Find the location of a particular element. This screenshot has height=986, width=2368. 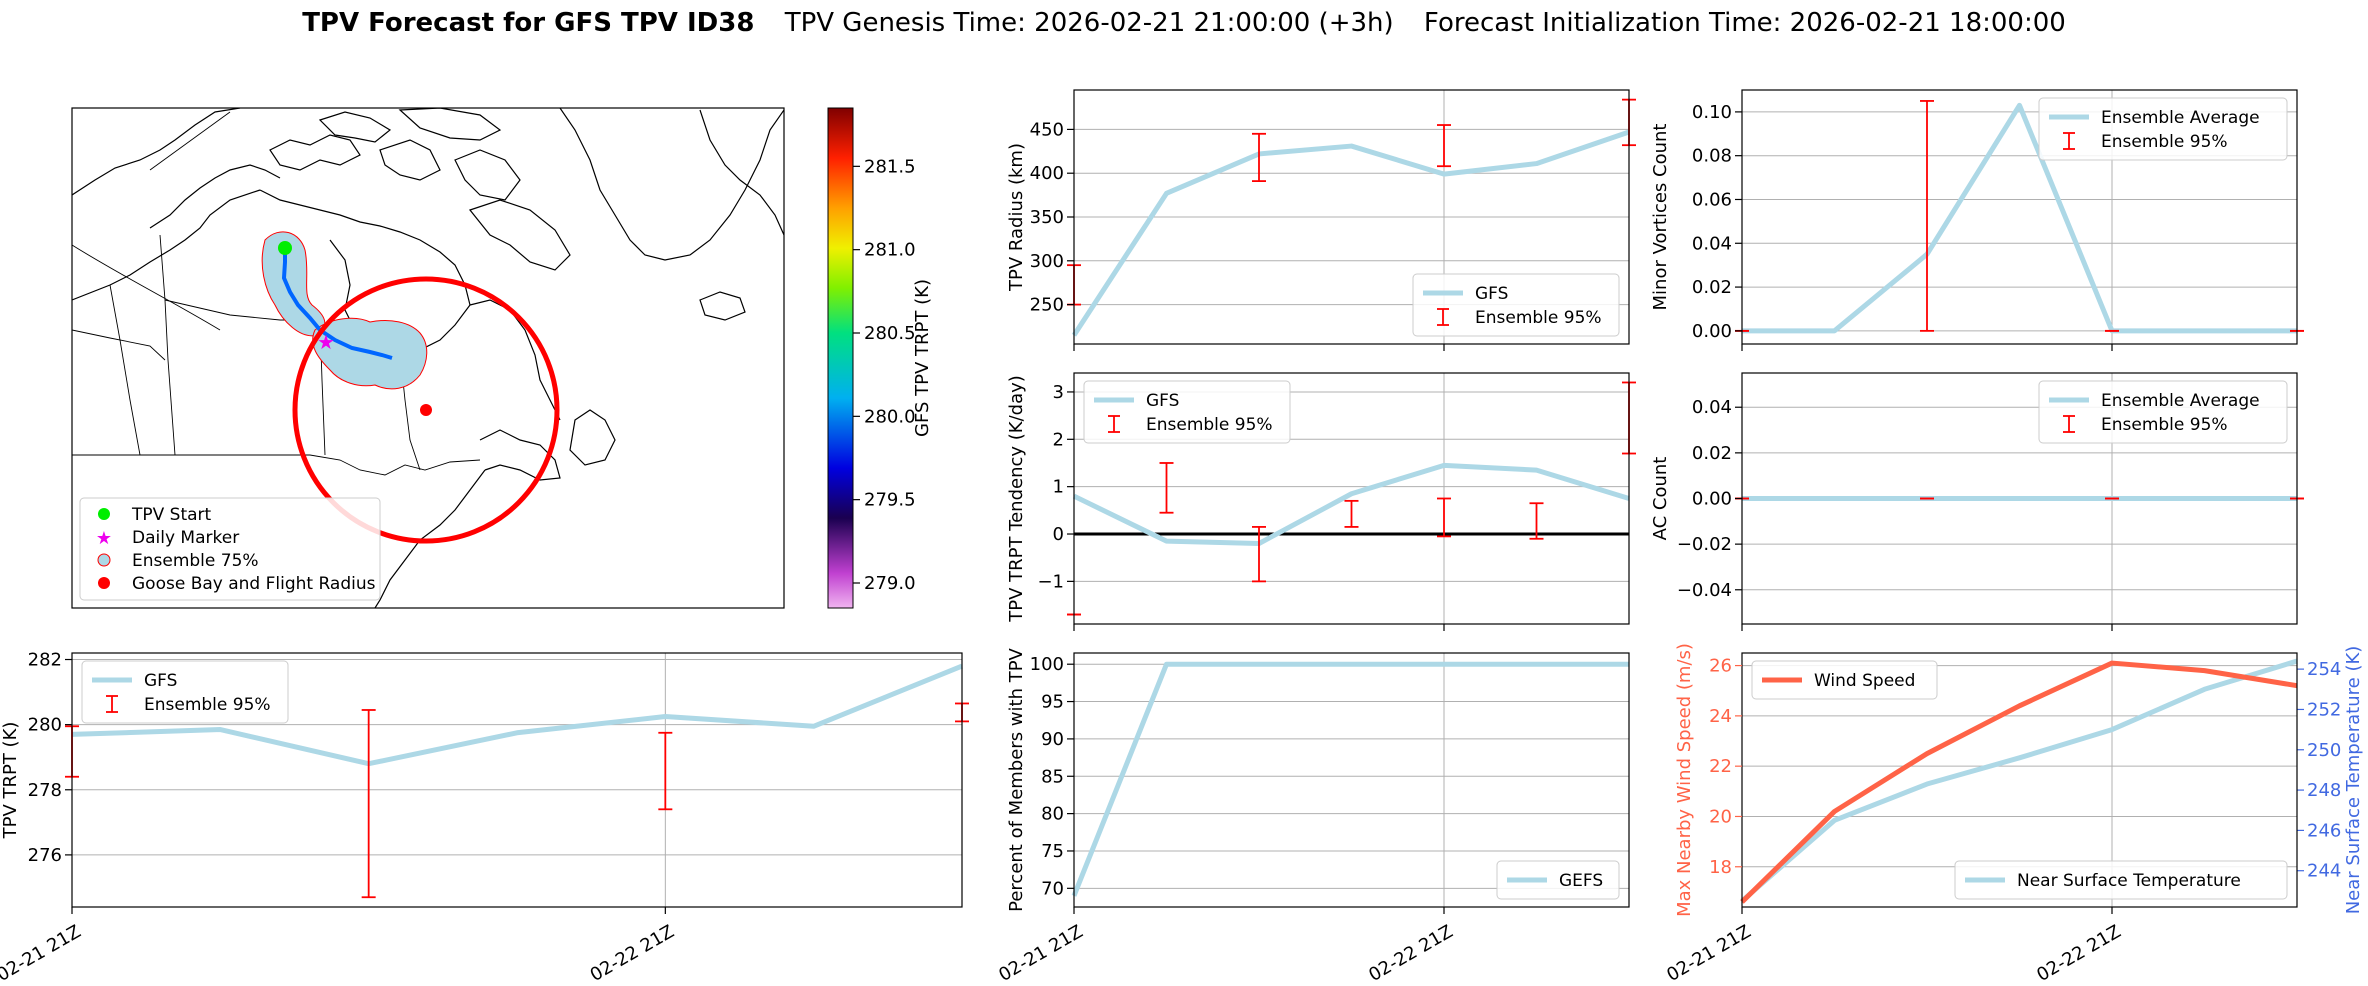

legend: Wind Speed is located at coordinates (1844, 680).